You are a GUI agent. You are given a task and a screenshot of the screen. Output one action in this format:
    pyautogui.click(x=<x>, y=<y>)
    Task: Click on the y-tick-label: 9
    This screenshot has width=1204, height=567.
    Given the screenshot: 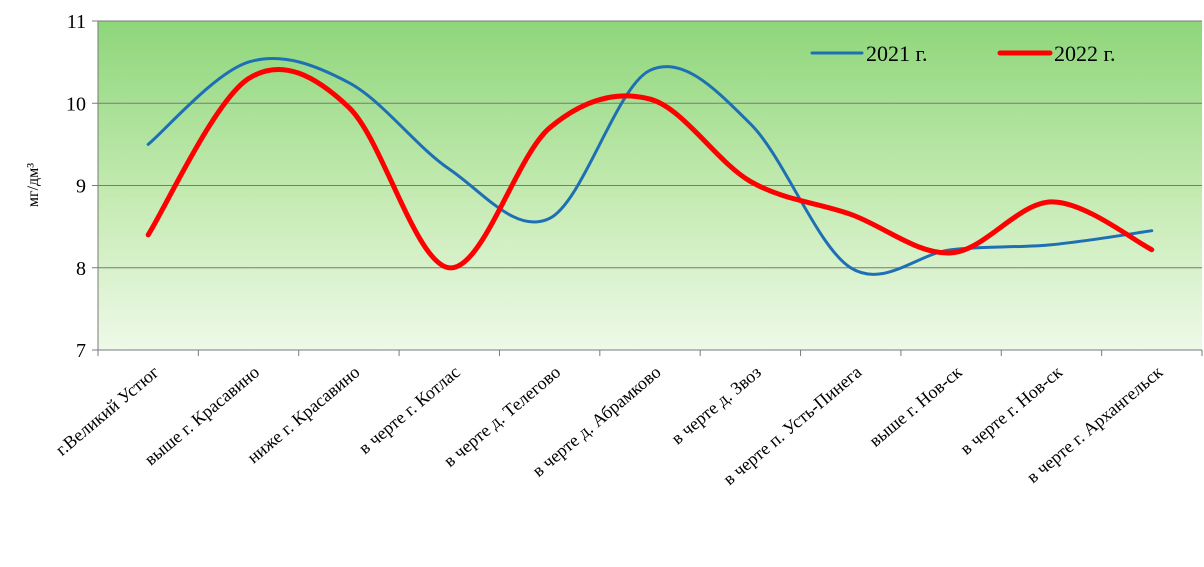 What is the action you would take?
    pyautogui.click(x=81, y=187)
    